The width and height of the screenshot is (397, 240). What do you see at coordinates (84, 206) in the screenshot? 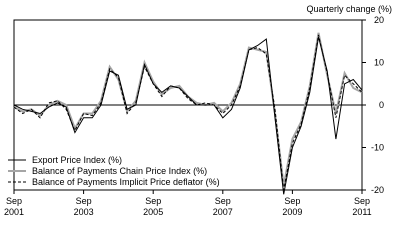
I see `x-tick-label: Sep 2003` at bounding box center [84, 206].